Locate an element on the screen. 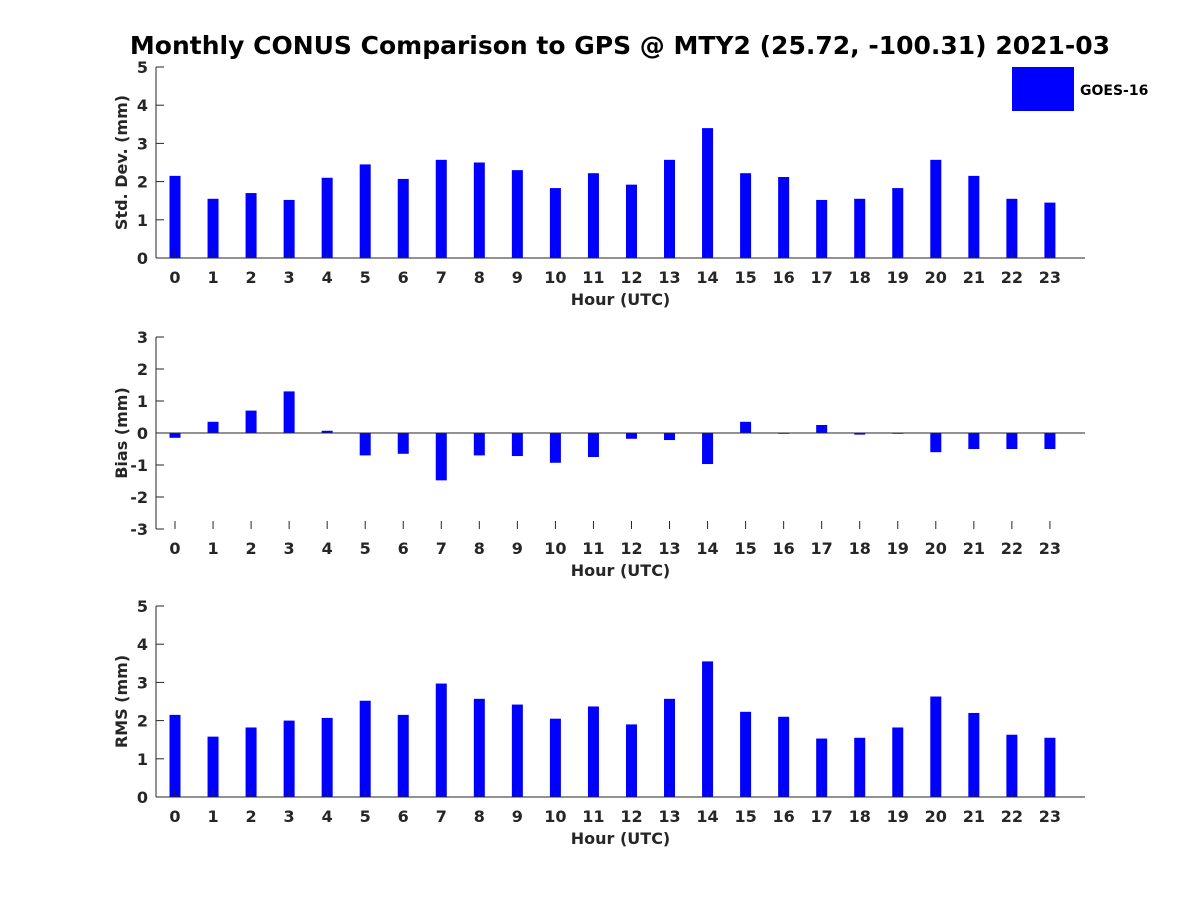 This screenshot has height=900, width=1200. y-tick-label: -3 is located at coordinates (139, 529).